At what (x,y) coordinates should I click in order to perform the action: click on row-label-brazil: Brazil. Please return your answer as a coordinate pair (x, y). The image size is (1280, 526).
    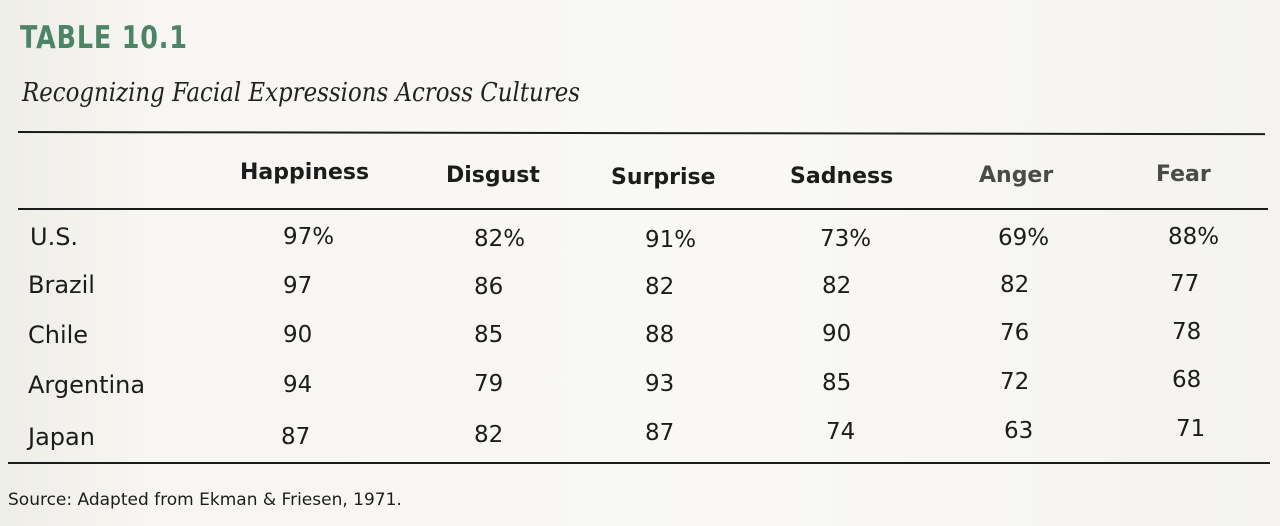
    Looking at the image, I should click on (61, 285).